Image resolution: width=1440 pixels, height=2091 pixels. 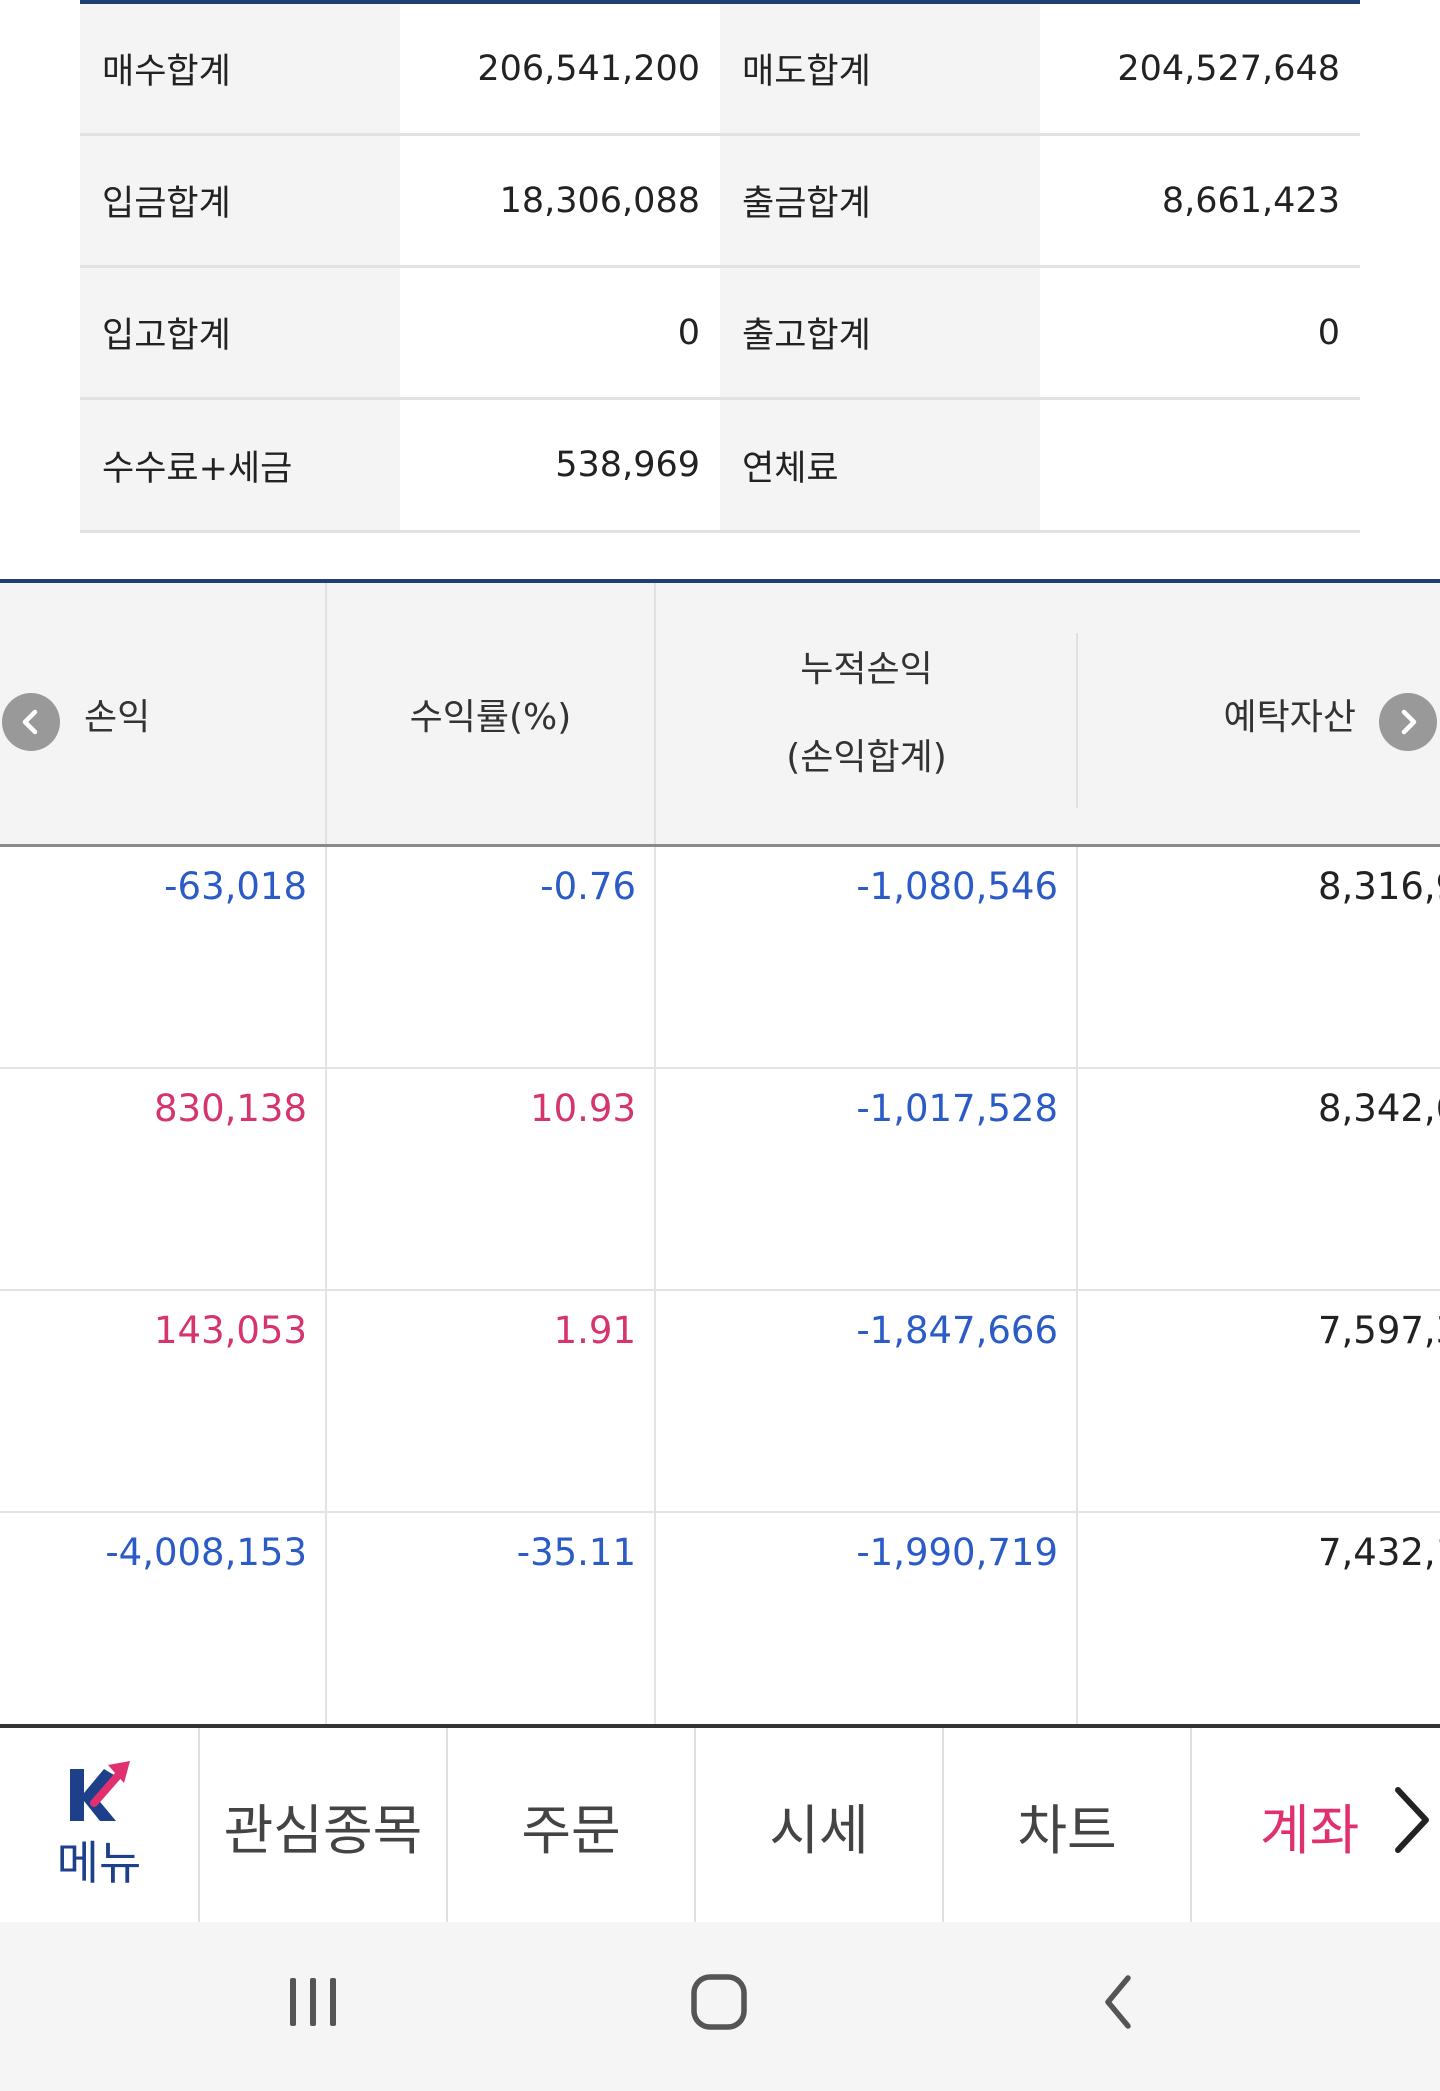 What do you see at coordinates (100, 1791) in the screenshot?
I see `k-logo-icon` at bounding box center [100, 1791].